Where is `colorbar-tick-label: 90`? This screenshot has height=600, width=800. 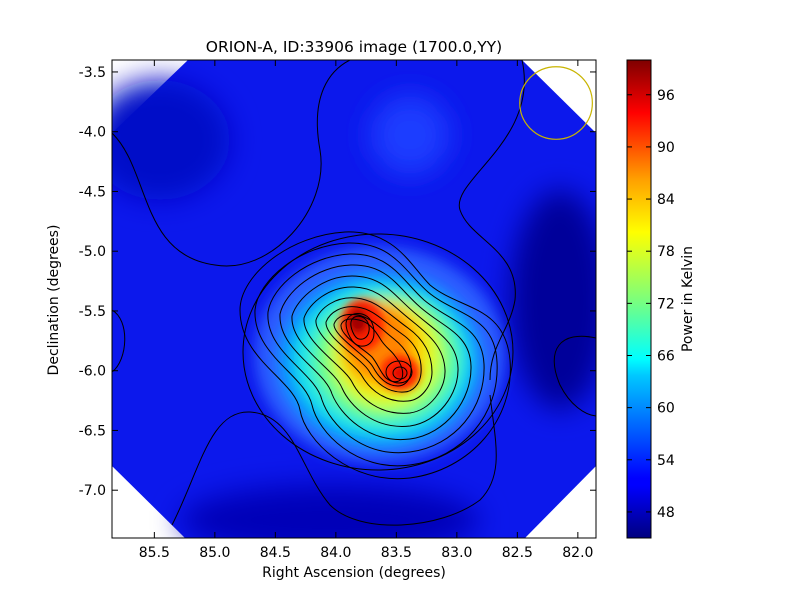 colorbar-tick-label: 90 is located at coordinates (666, 148).